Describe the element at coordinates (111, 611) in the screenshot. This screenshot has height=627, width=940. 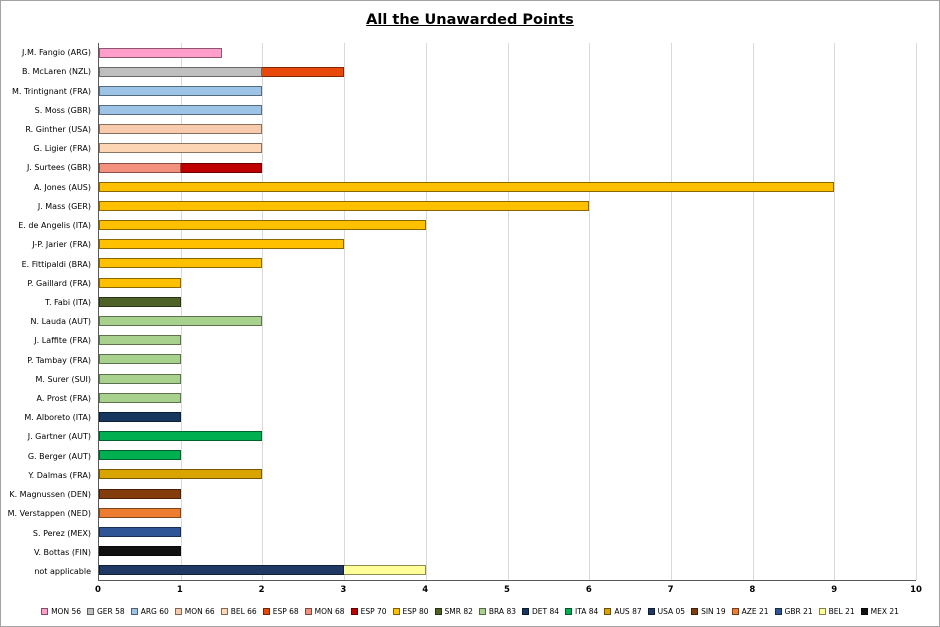
I see `legend-label: GER 58` at that location.